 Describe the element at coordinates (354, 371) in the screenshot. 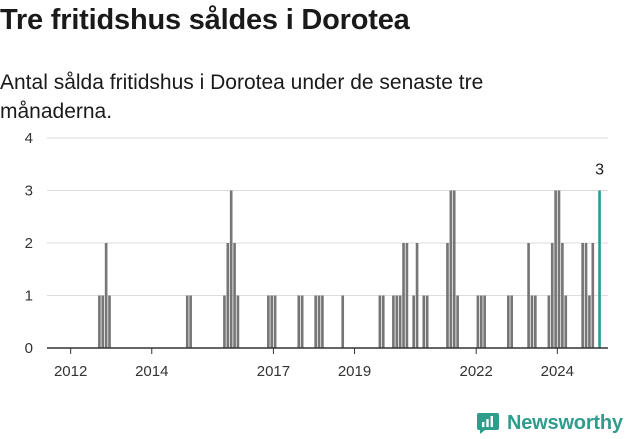

I see `x-tick-label: 2019` at that location.